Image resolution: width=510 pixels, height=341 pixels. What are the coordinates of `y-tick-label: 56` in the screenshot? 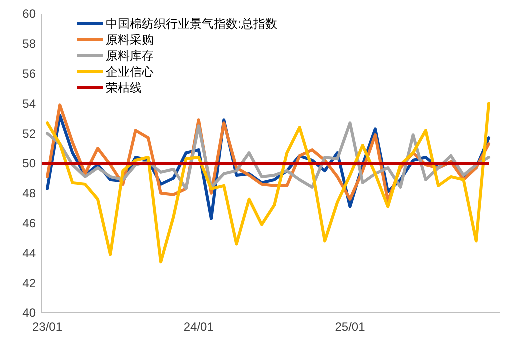 It's located at (29, 74).